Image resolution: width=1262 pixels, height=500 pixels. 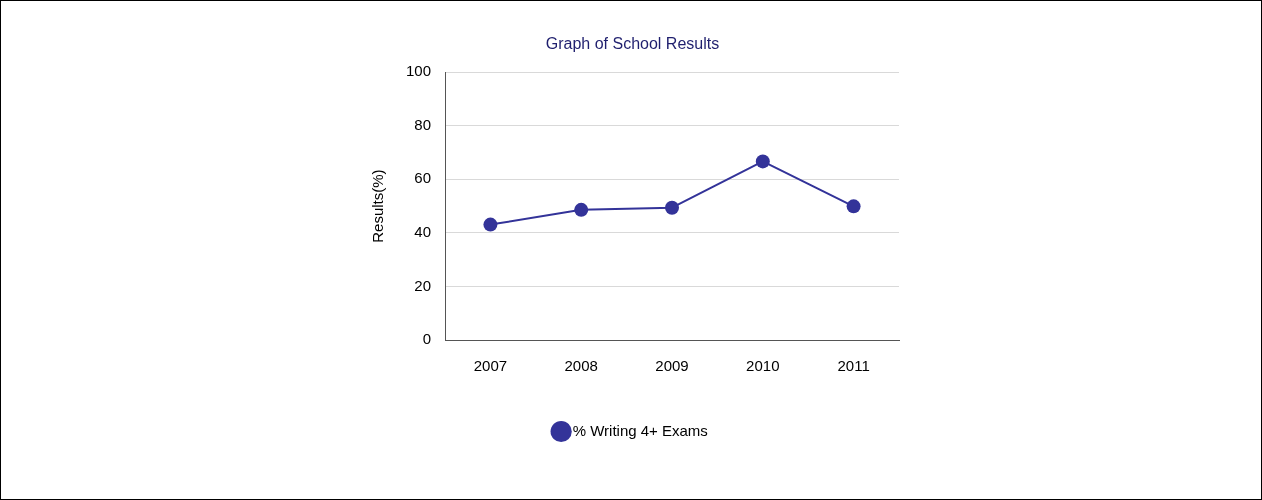 What do you see at coordinates (423, 124) in the screenshot?
I see `y-tick-label: 80` at bounding box center [423, 124].